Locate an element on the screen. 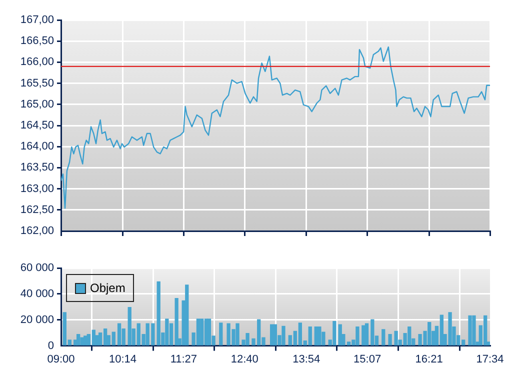  y-tick-label: 165,50 is located at coordinates (37, 83).